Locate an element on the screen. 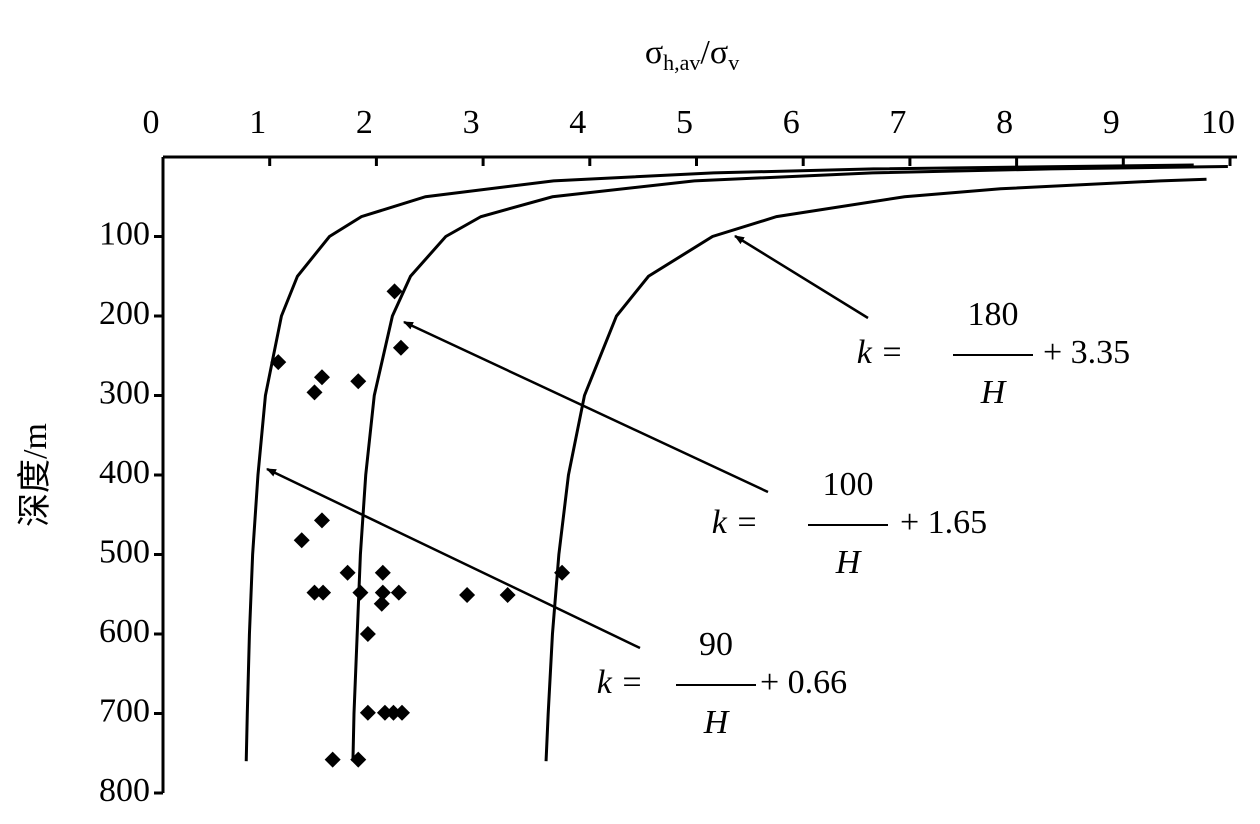  x-tick-label: 7 is located at coordinates (897, 122).